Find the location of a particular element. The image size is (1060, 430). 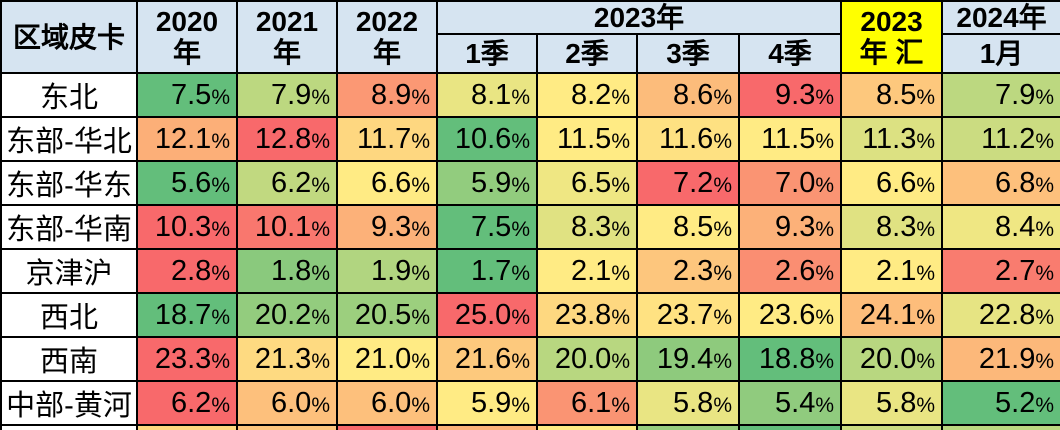

corner-header: 区域皮卡 is located at coordinates (69, 37).